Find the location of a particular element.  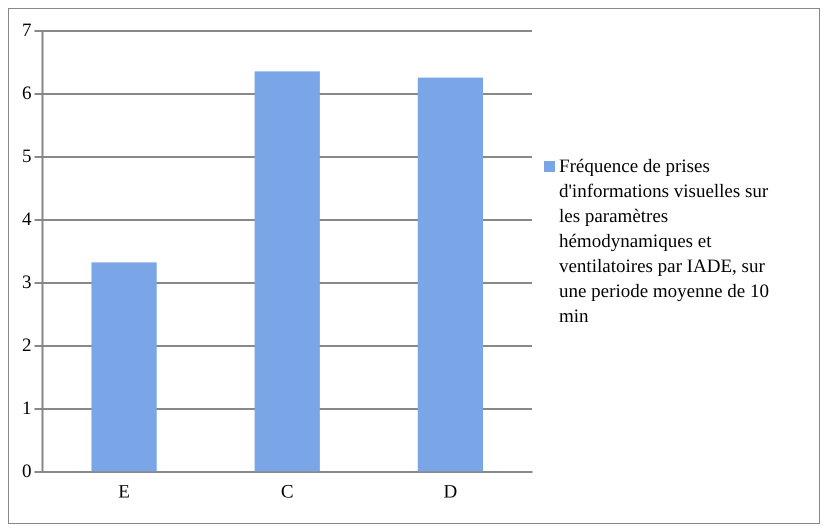

y-tick-label: 7 is located at coordinates (27, 30).